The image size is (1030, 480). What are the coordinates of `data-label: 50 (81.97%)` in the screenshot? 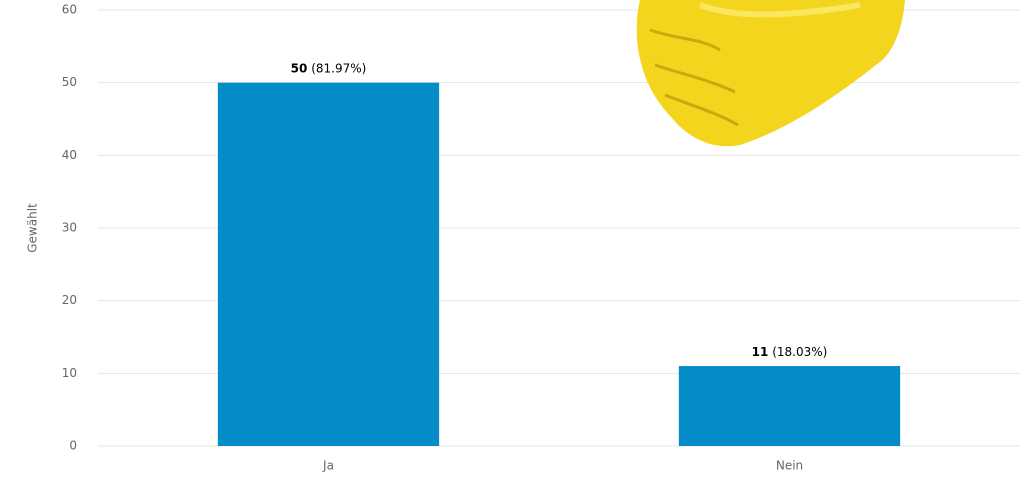 It's located at (329, 68).